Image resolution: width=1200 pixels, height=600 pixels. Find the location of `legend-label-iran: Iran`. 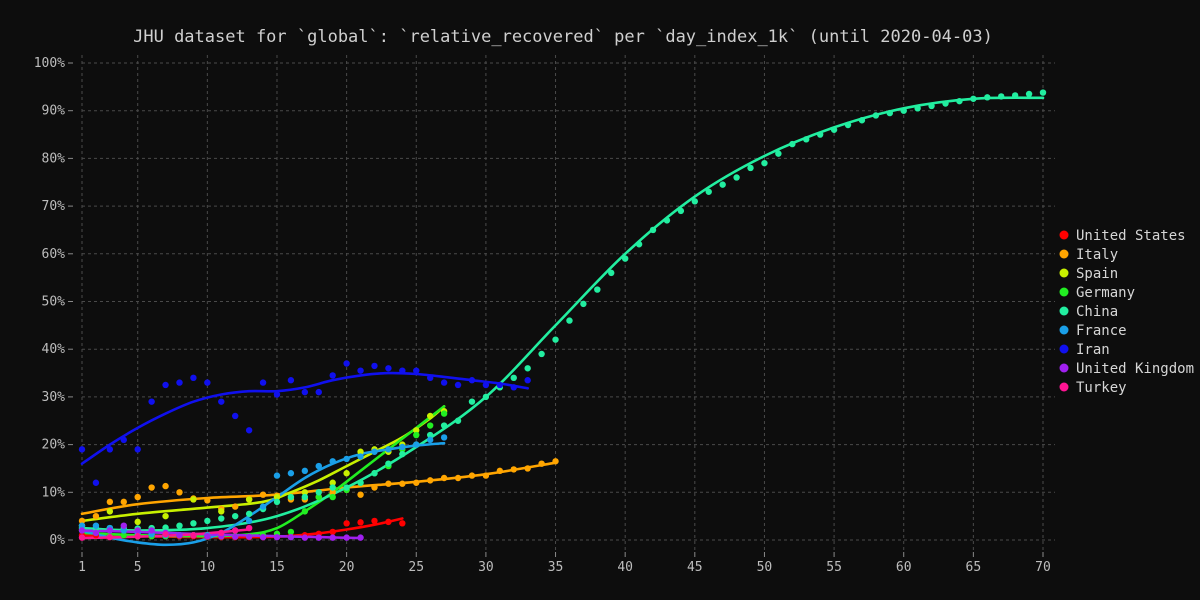

legend-label-iran: Iran is located at coordinates (1093, 350).